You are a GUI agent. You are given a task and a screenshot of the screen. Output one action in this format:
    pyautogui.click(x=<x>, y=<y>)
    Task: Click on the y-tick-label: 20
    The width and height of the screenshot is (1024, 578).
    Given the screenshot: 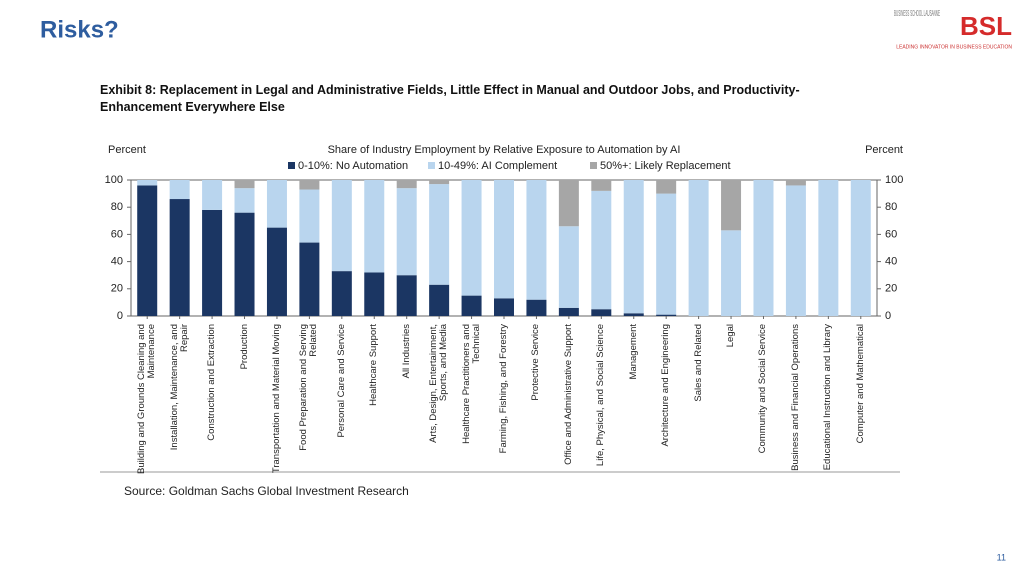 What is the action you would take?
    pyautogui.click(x=117, y=289)
    